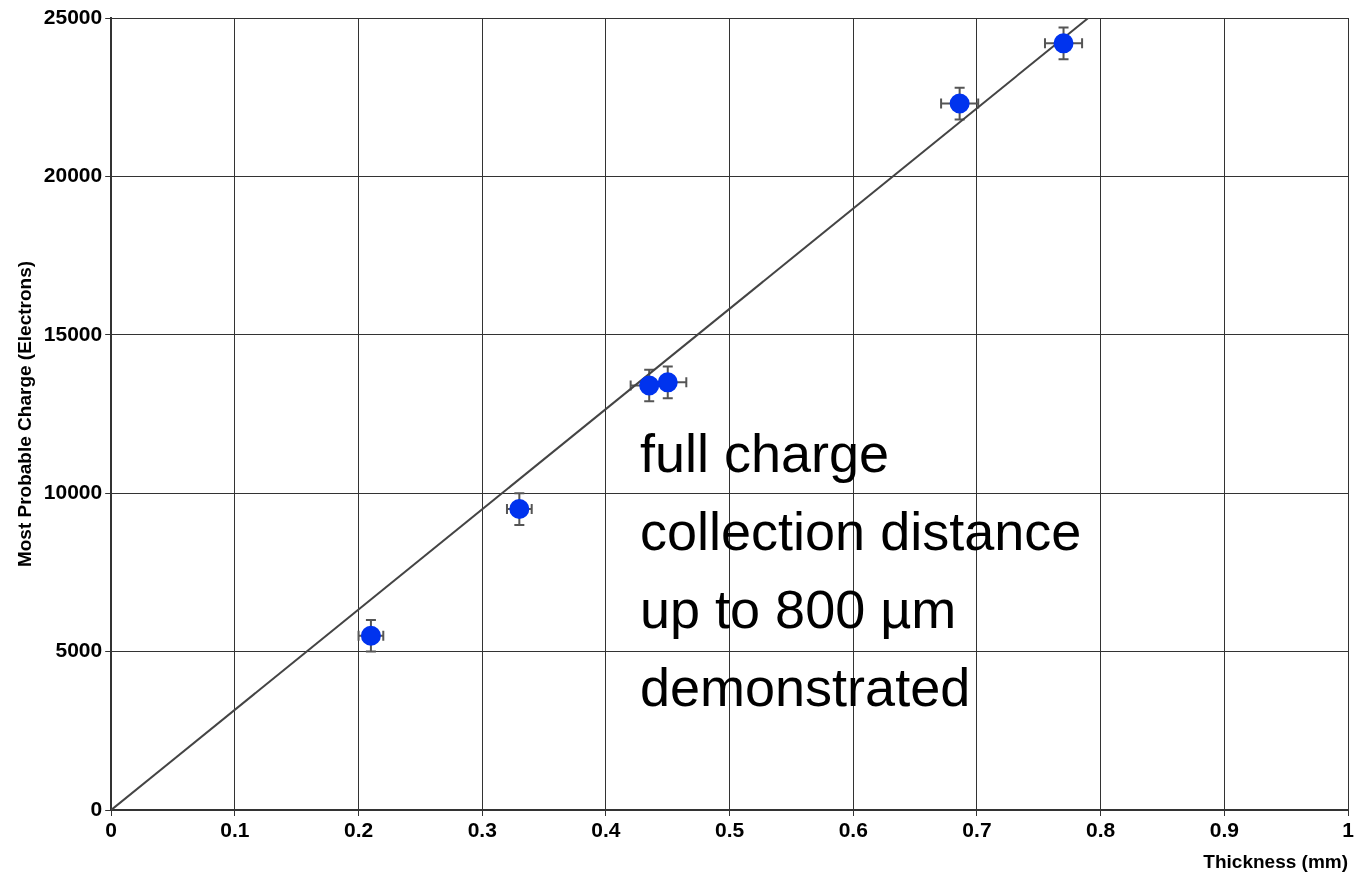  Describe the element at coordinates (730, 830) in the screenshot. I see `x-tick-label: 0.5` at that location.